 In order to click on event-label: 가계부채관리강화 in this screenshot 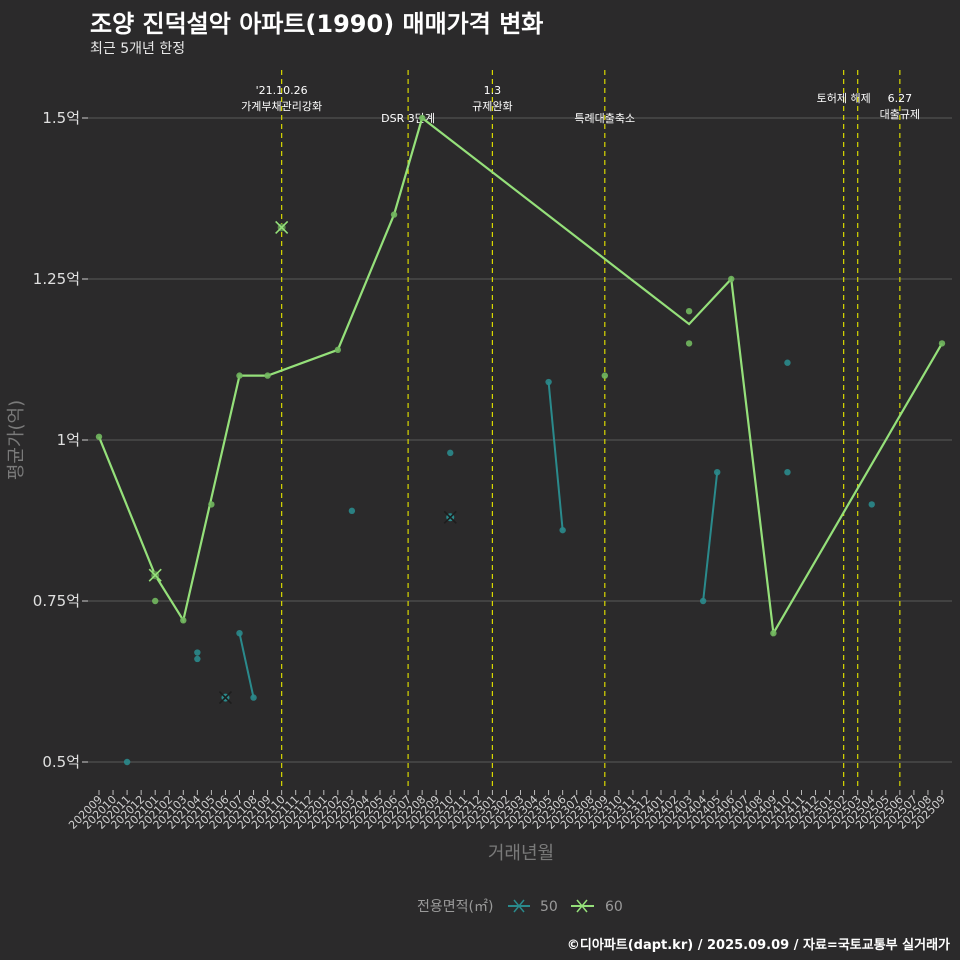, I will do `click(281, 106)`.